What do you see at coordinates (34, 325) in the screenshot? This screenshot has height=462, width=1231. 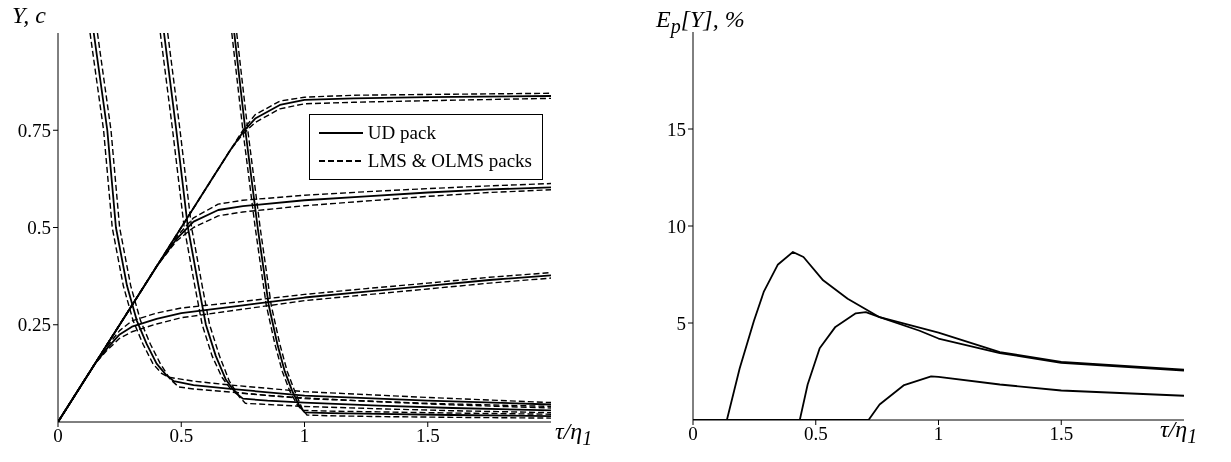 I see `y-tick-label: 0.25` at bounding box center [34, 325].